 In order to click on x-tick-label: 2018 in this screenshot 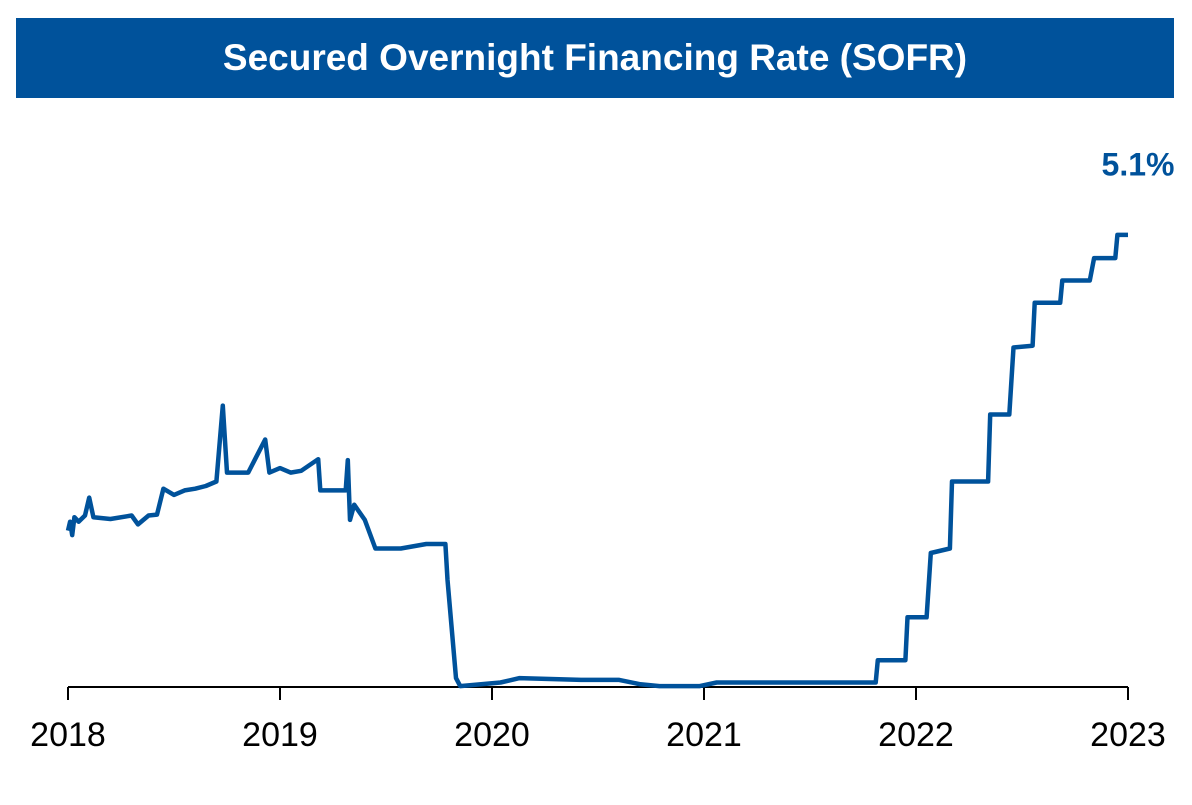, I will do `click(68, 735)`.